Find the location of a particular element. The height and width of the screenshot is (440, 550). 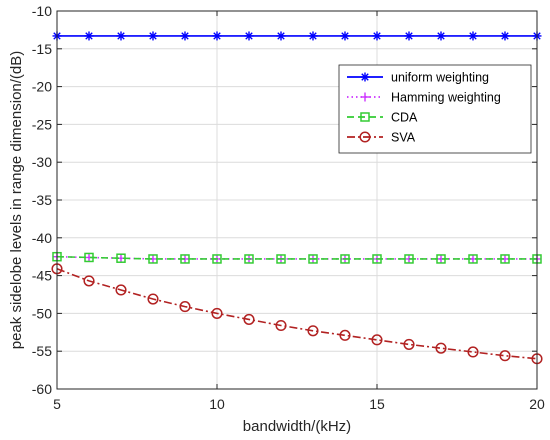

legend-item: Hamming weighting is located at coordinates (424, 98).